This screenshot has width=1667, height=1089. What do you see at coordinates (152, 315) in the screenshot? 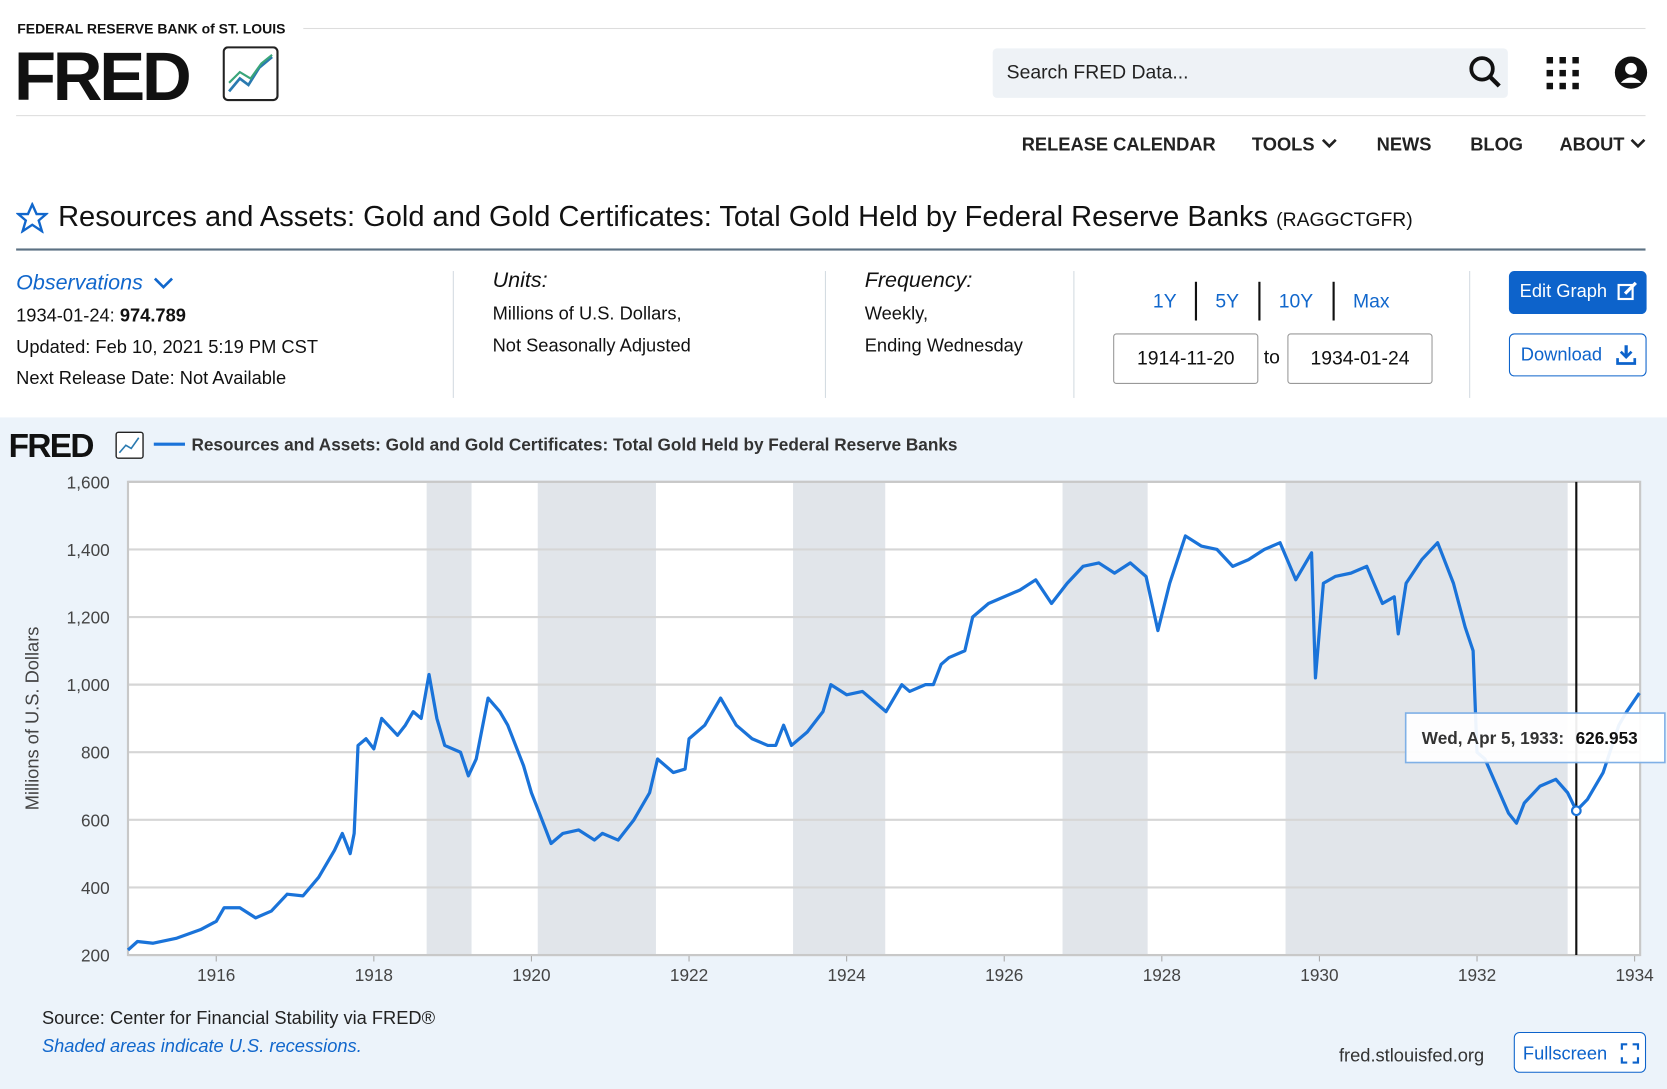
I see `obs-value: 974.789` at bounding box center [152, 315].